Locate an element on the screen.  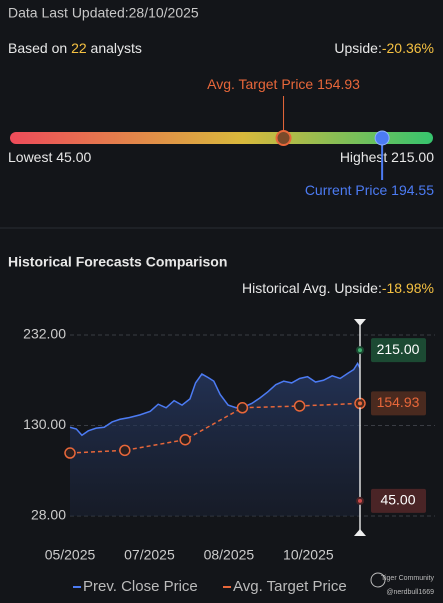
suffix: analysts is located at coordinates (116, 48).